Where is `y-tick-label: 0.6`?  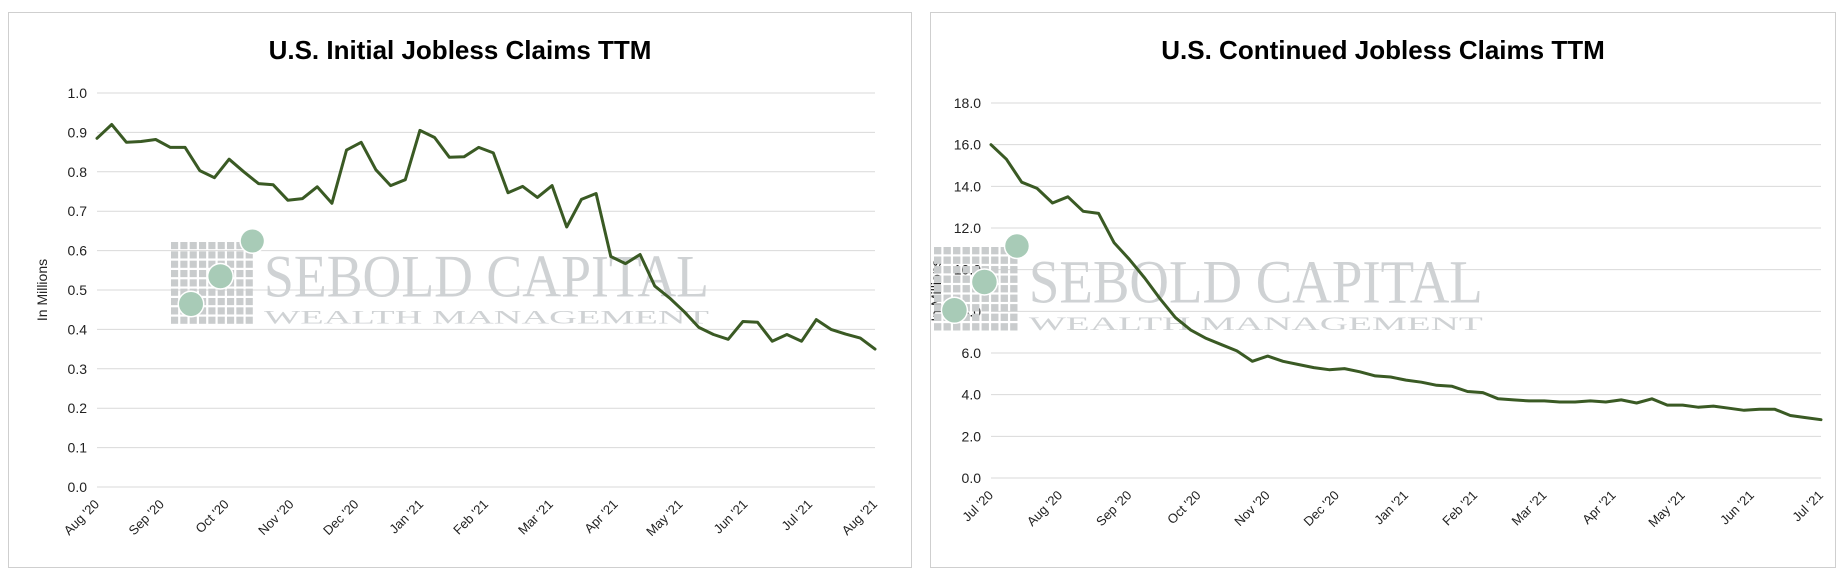
y-tick-label: 0.6 is located at coordinates (78, 251).